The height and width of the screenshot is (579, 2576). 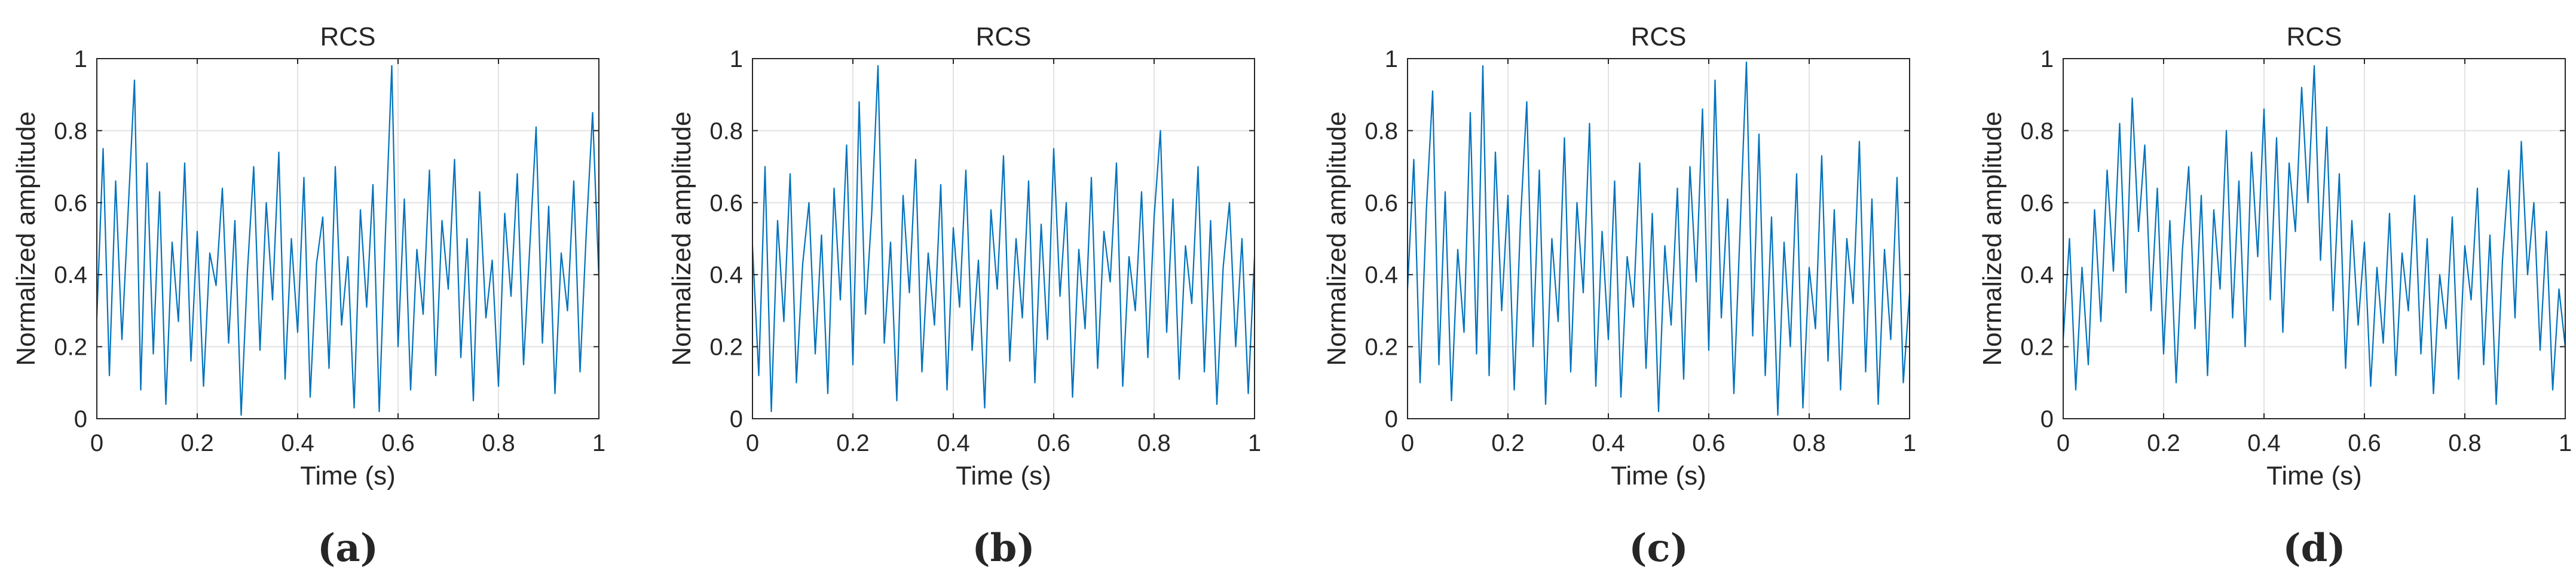 What do you see at coordinates (1391, 59) in the screenshot?
I see `y-tick-label: 1` at bounding box center [1391, 59].